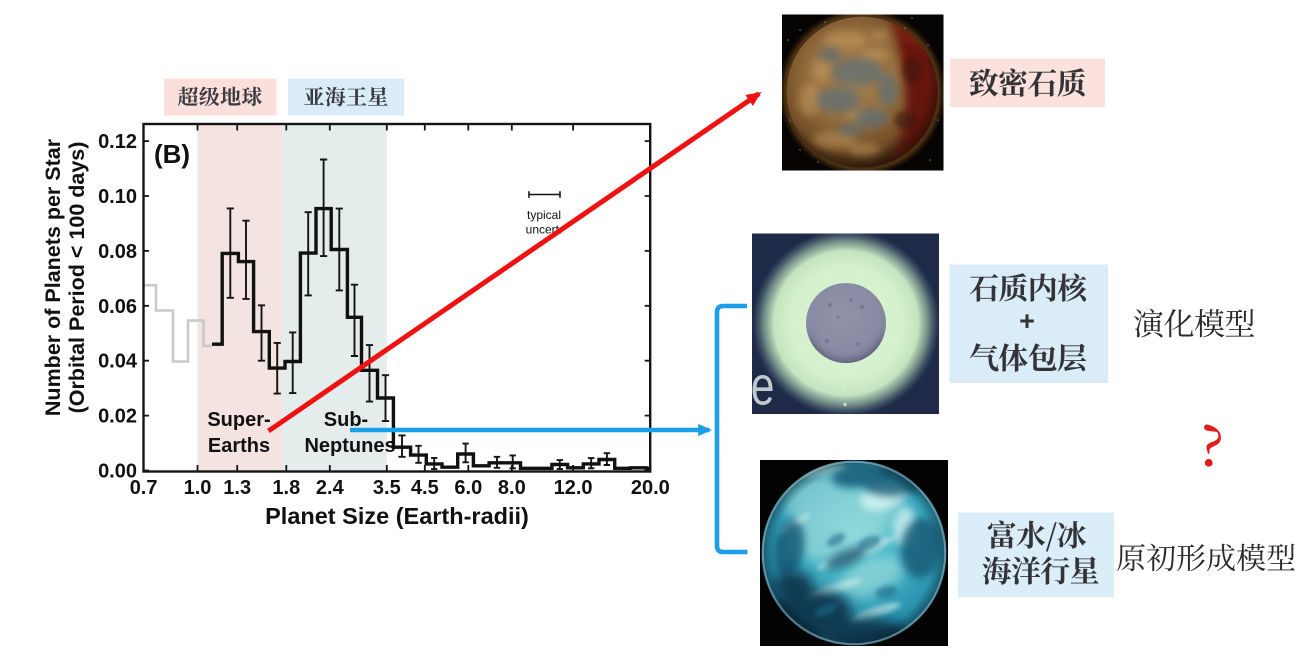 This screenshot has width=1297, height=664. Describe the element at coordinates (172, 154) in the screenshot. I see `svg-text: (B)` at that location.